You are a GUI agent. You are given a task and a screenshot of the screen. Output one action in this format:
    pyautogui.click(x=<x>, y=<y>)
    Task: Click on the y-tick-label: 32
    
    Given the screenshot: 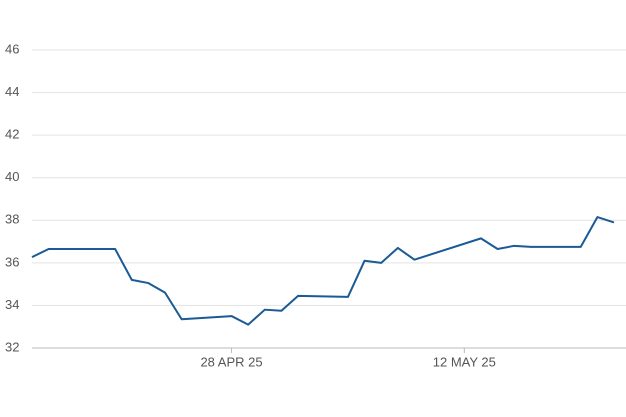 What is the action you would take?
    pyautogui.click(x=12, y=346)
    